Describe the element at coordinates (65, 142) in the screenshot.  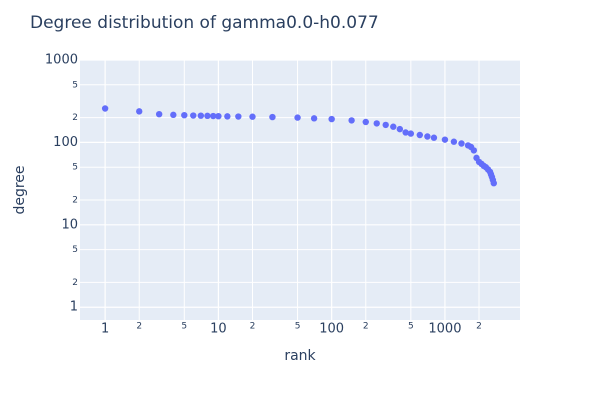
I see `y-tick-label: 100` at that location.